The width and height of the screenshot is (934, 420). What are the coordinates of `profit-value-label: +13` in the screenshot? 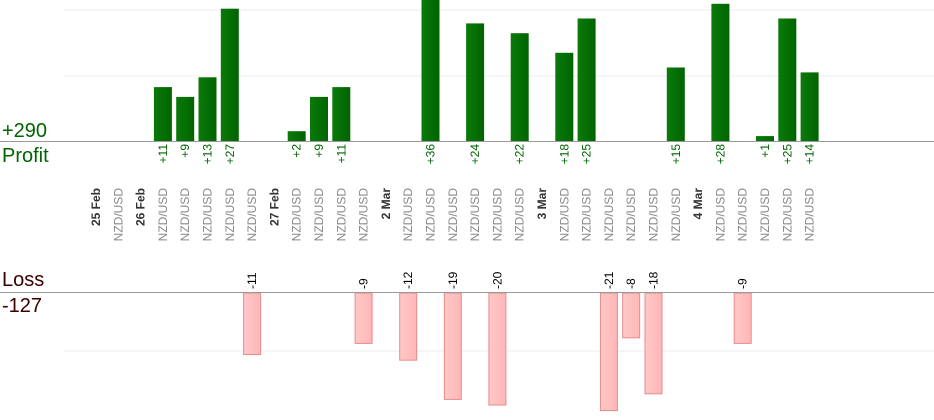 It's located at (208, 154).